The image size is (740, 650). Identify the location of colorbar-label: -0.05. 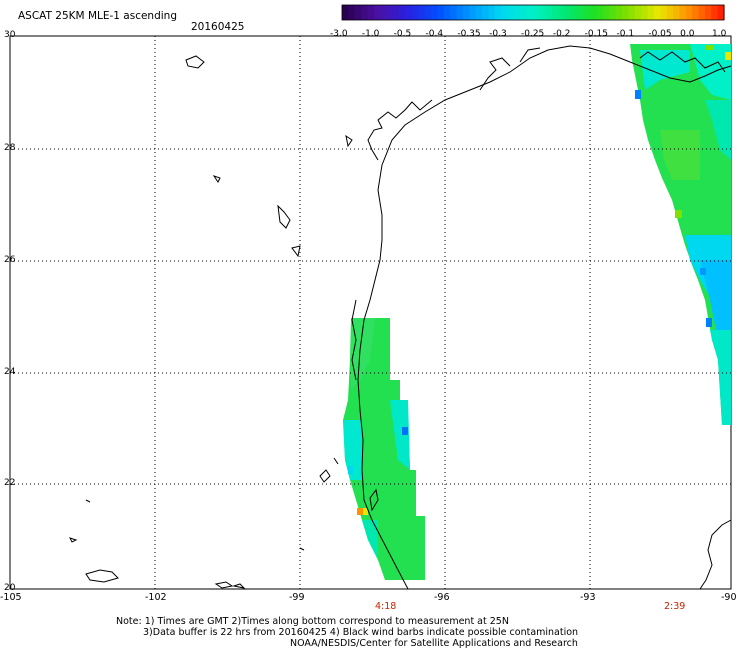
(660, 34).